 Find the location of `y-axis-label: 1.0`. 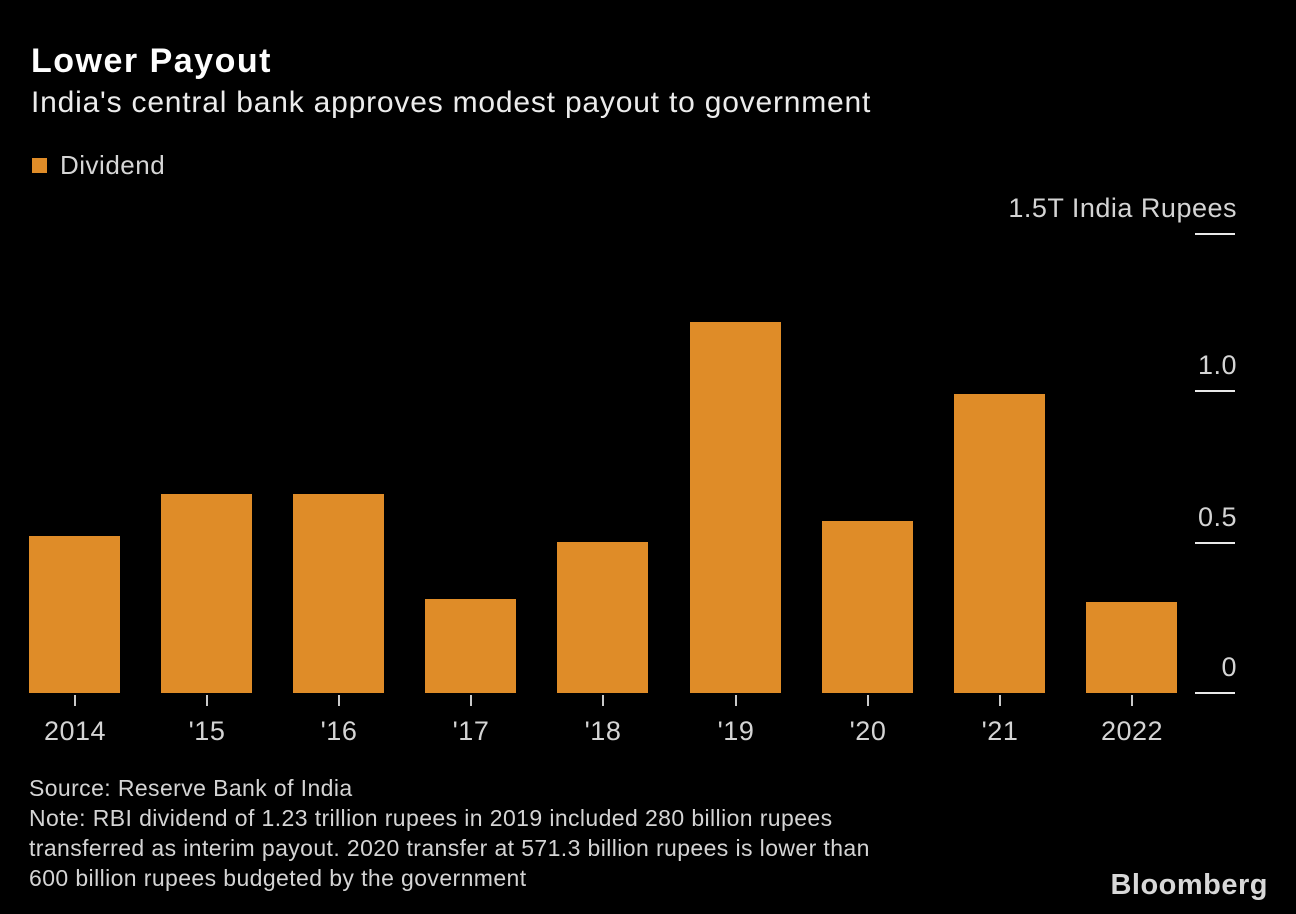

y-axis-label: 1.0 is located at coordinates (1217, 365).